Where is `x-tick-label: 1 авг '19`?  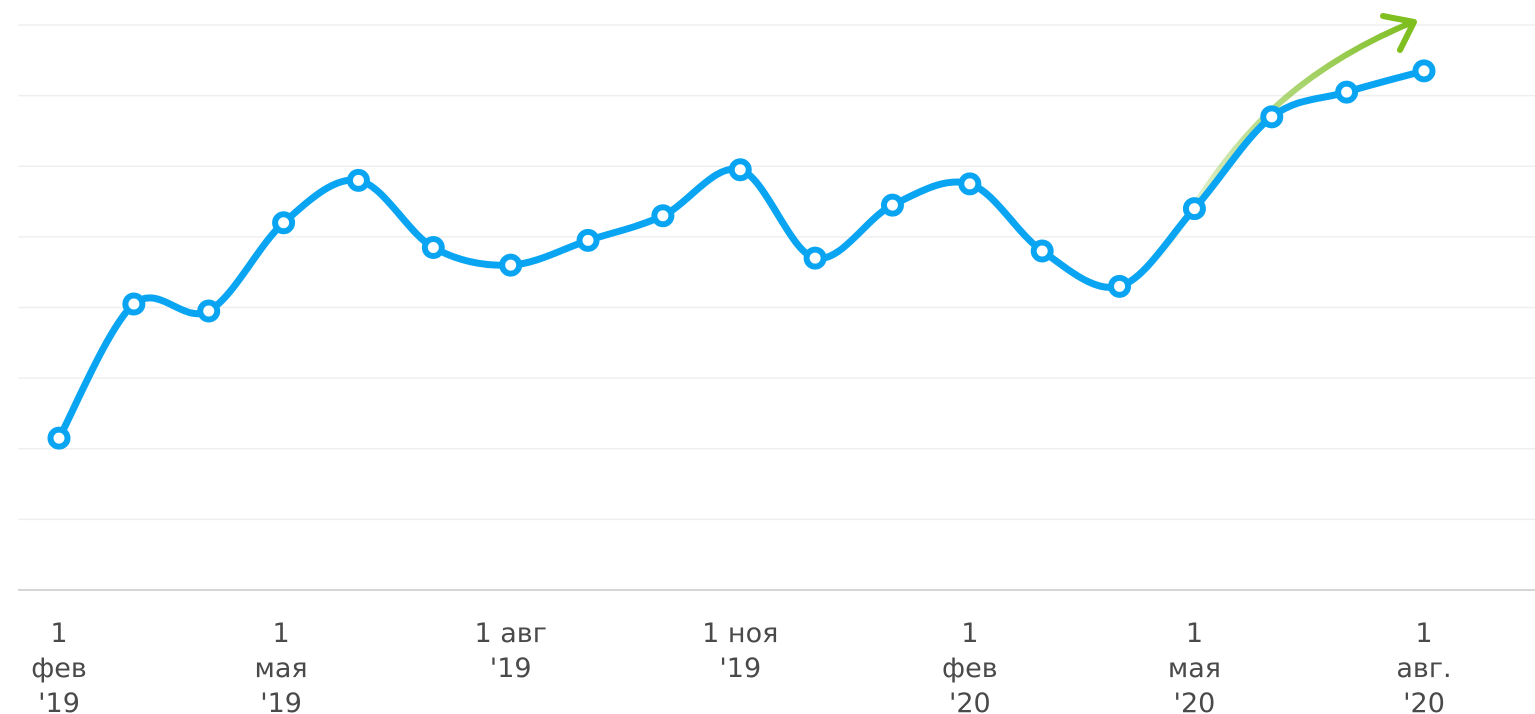 x-tick-label: 1 авг '19 is located at coordinates (510, 651).